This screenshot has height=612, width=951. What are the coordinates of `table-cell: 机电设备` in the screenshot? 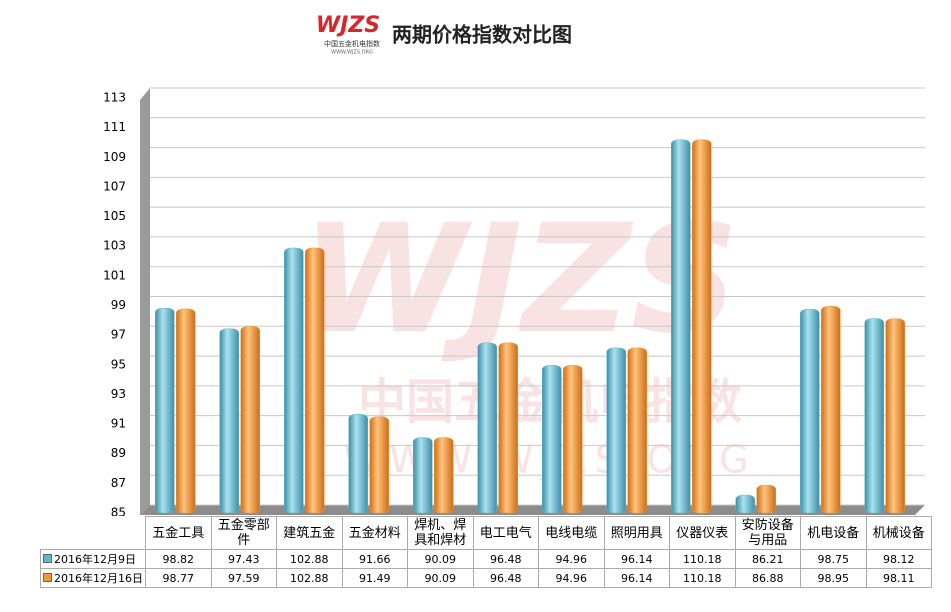 It's located at (833, 533).